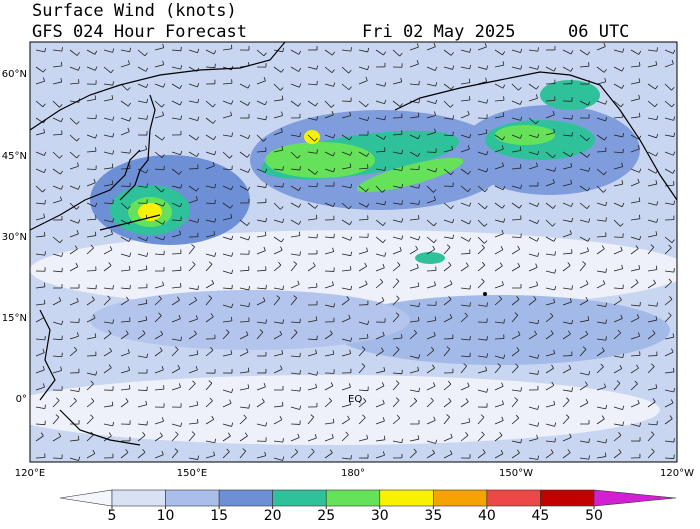 The image size is (700, 529). Describe the element at coordinates (139, 32) in the screenshot. I see `subtitle: GFS 024 Hour Forecast` at that location.